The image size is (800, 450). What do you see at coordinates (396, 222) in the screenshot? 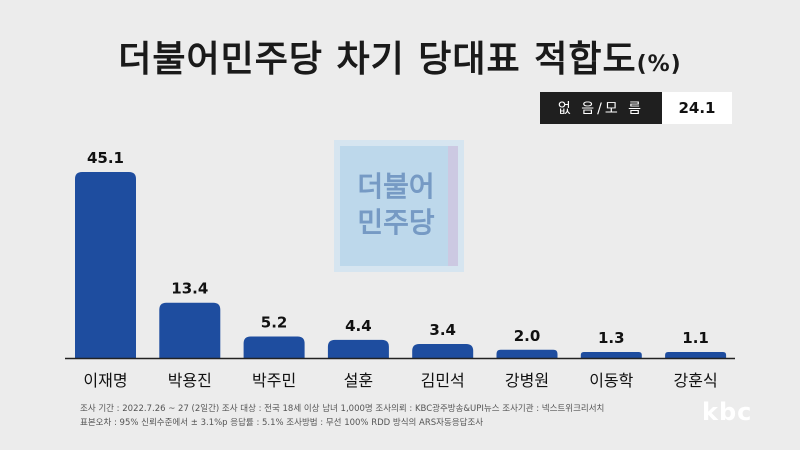
I see `logo-line-2: 민주당` at bounding box center [396, 222].